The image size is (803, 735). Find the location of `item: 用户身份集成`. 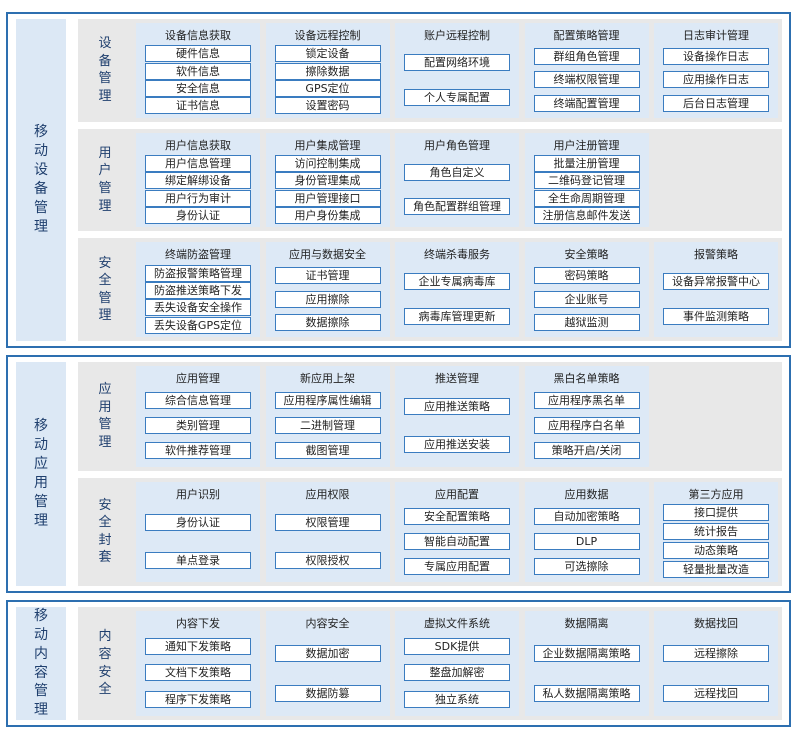

item: 用户身份集成 is located at coordinates (327, 216).